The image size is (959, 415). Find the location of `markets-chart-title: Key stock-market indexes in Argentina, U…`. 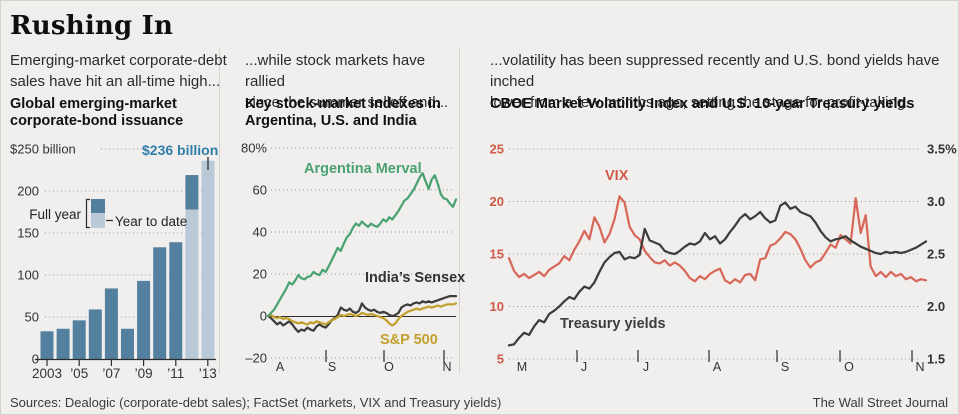

markets-chart-title: Key stock-market indexes in Argentina, U… is located at coordinates (357, 112).